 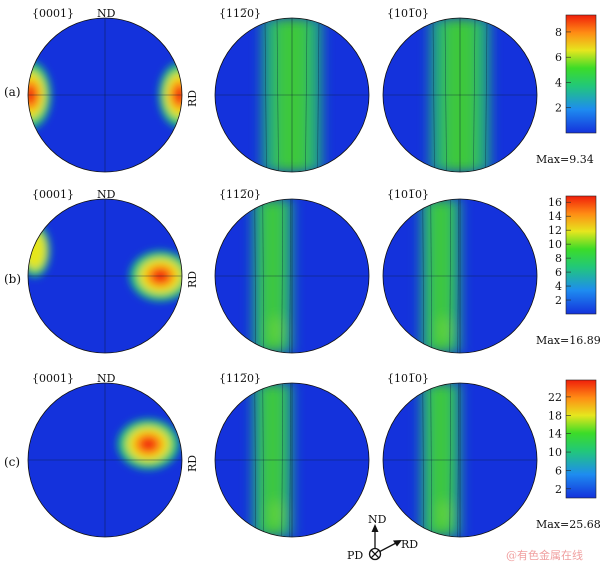 I want to click on intensity-map, so click(x=148, y=444).